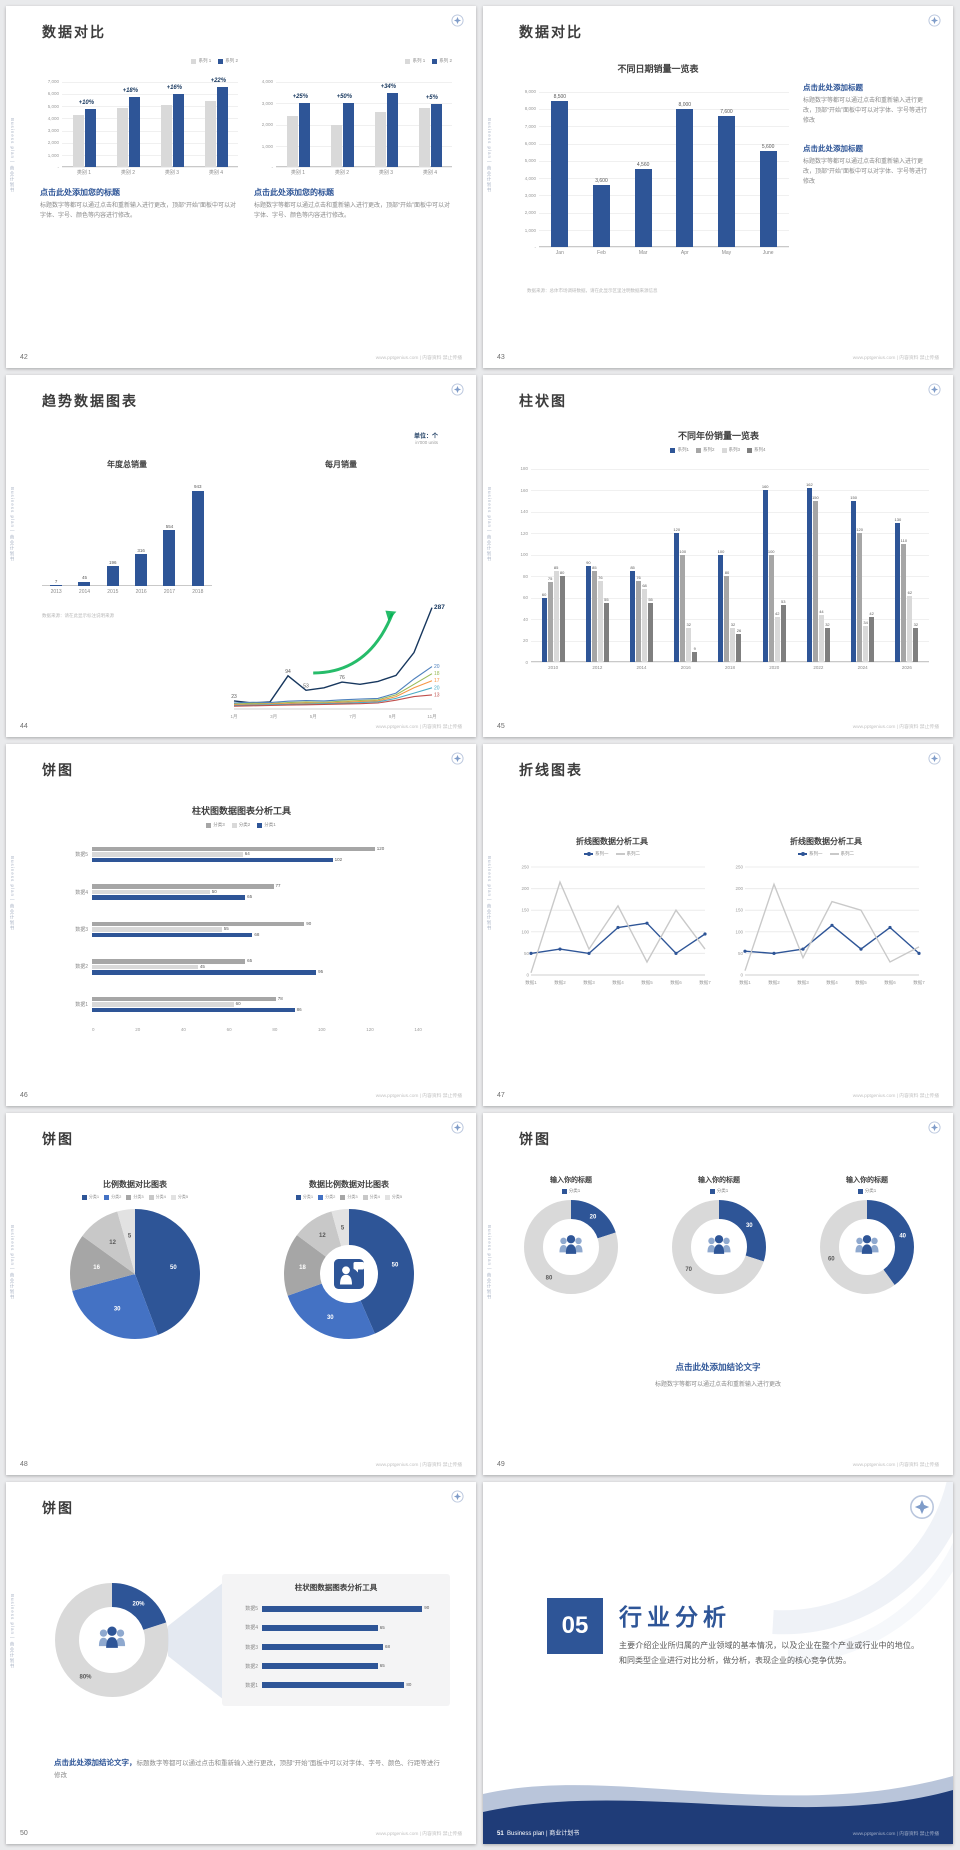 The width and height of the screenshot is (960, 1850). Describe the element at coordinates (601, 252) in the screenshot. I see `category-label: Feb` at that location.